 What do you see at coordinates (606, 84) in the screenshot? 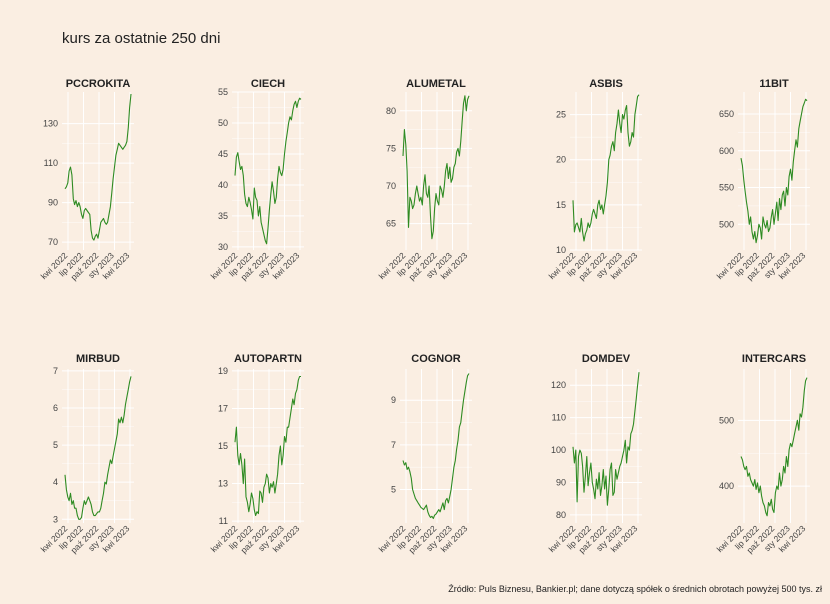
I see `panel-title: ASBIS` at bounding box center [606, 84].